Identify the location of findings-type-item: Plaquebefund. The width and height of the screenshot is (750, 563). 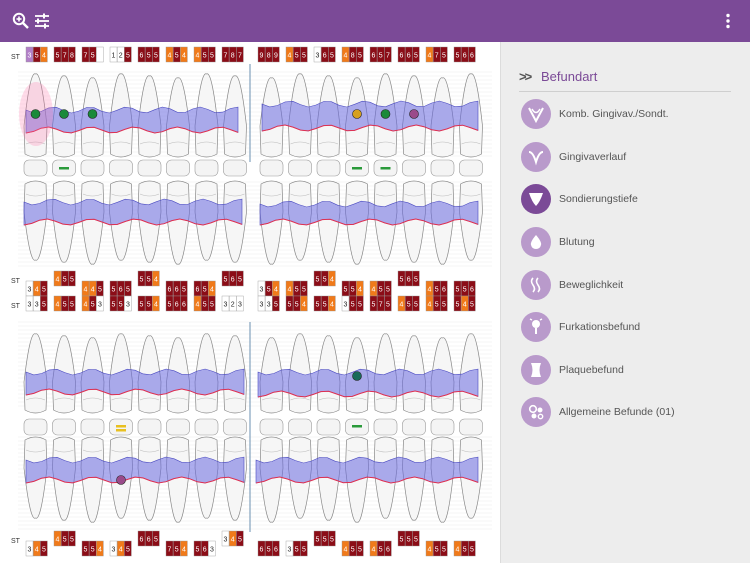
(628, 370).